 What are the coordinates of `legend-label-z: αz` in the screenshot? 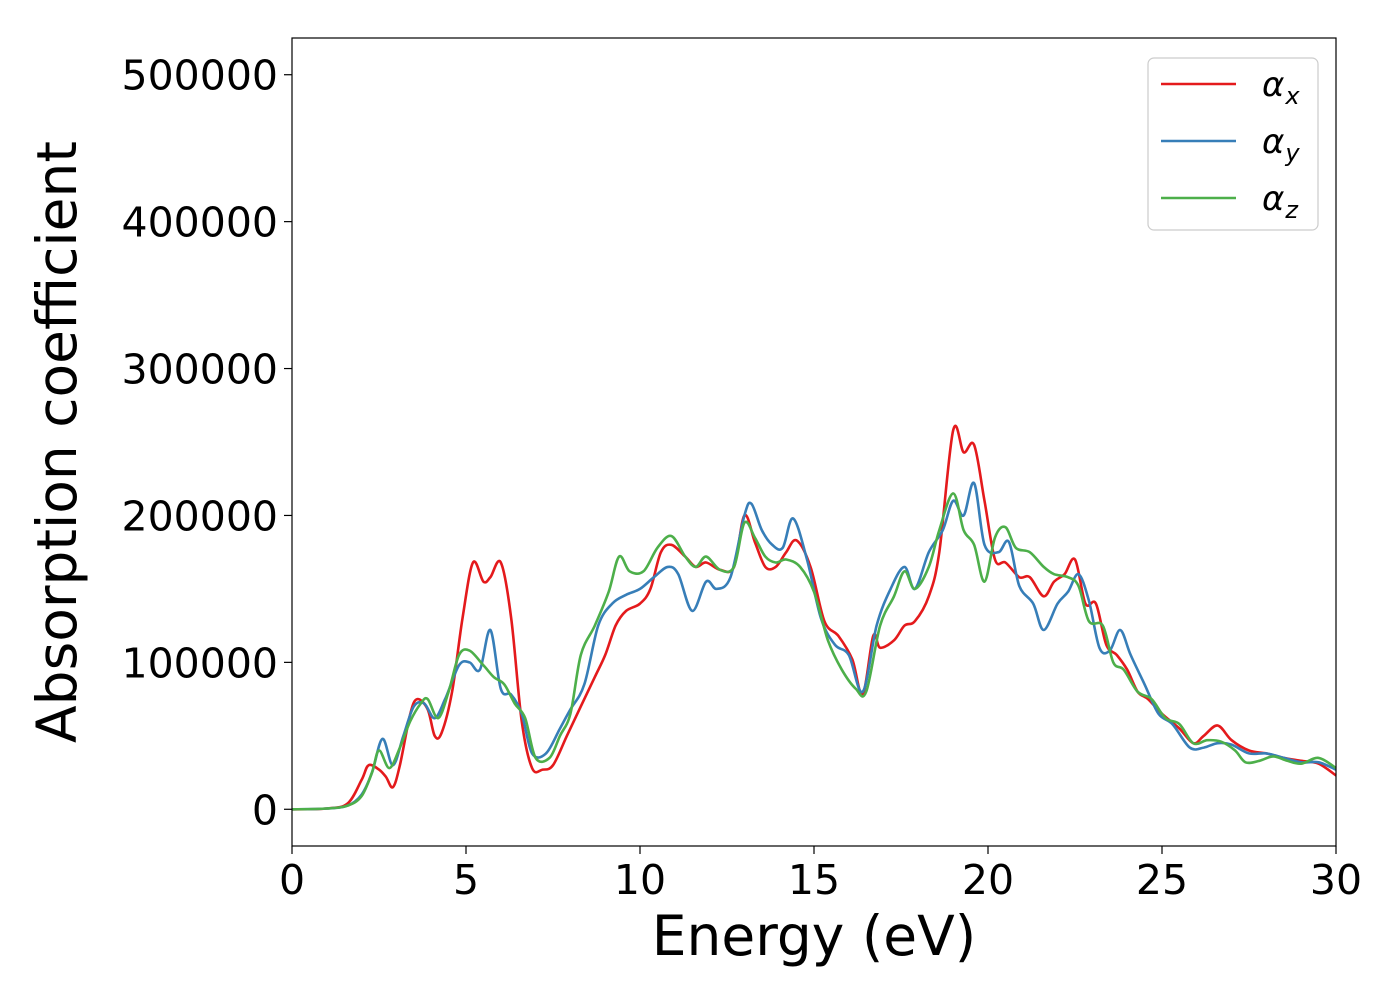 It's located at (1280, 201).